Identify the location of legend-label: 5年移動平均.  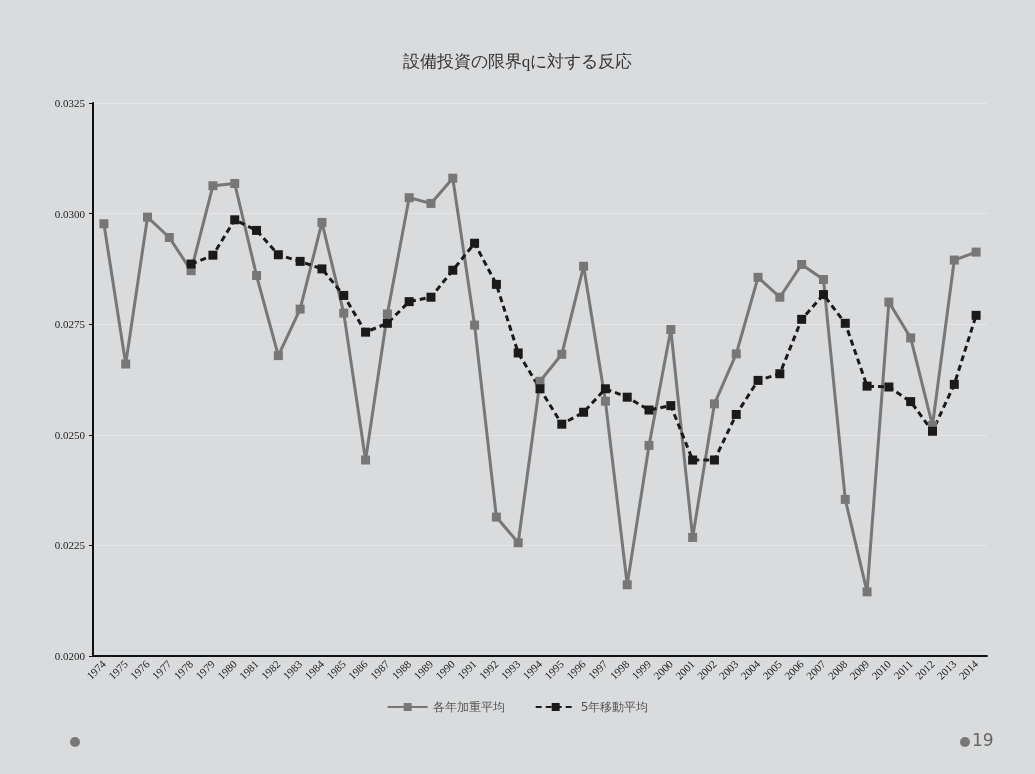
(614, 707).